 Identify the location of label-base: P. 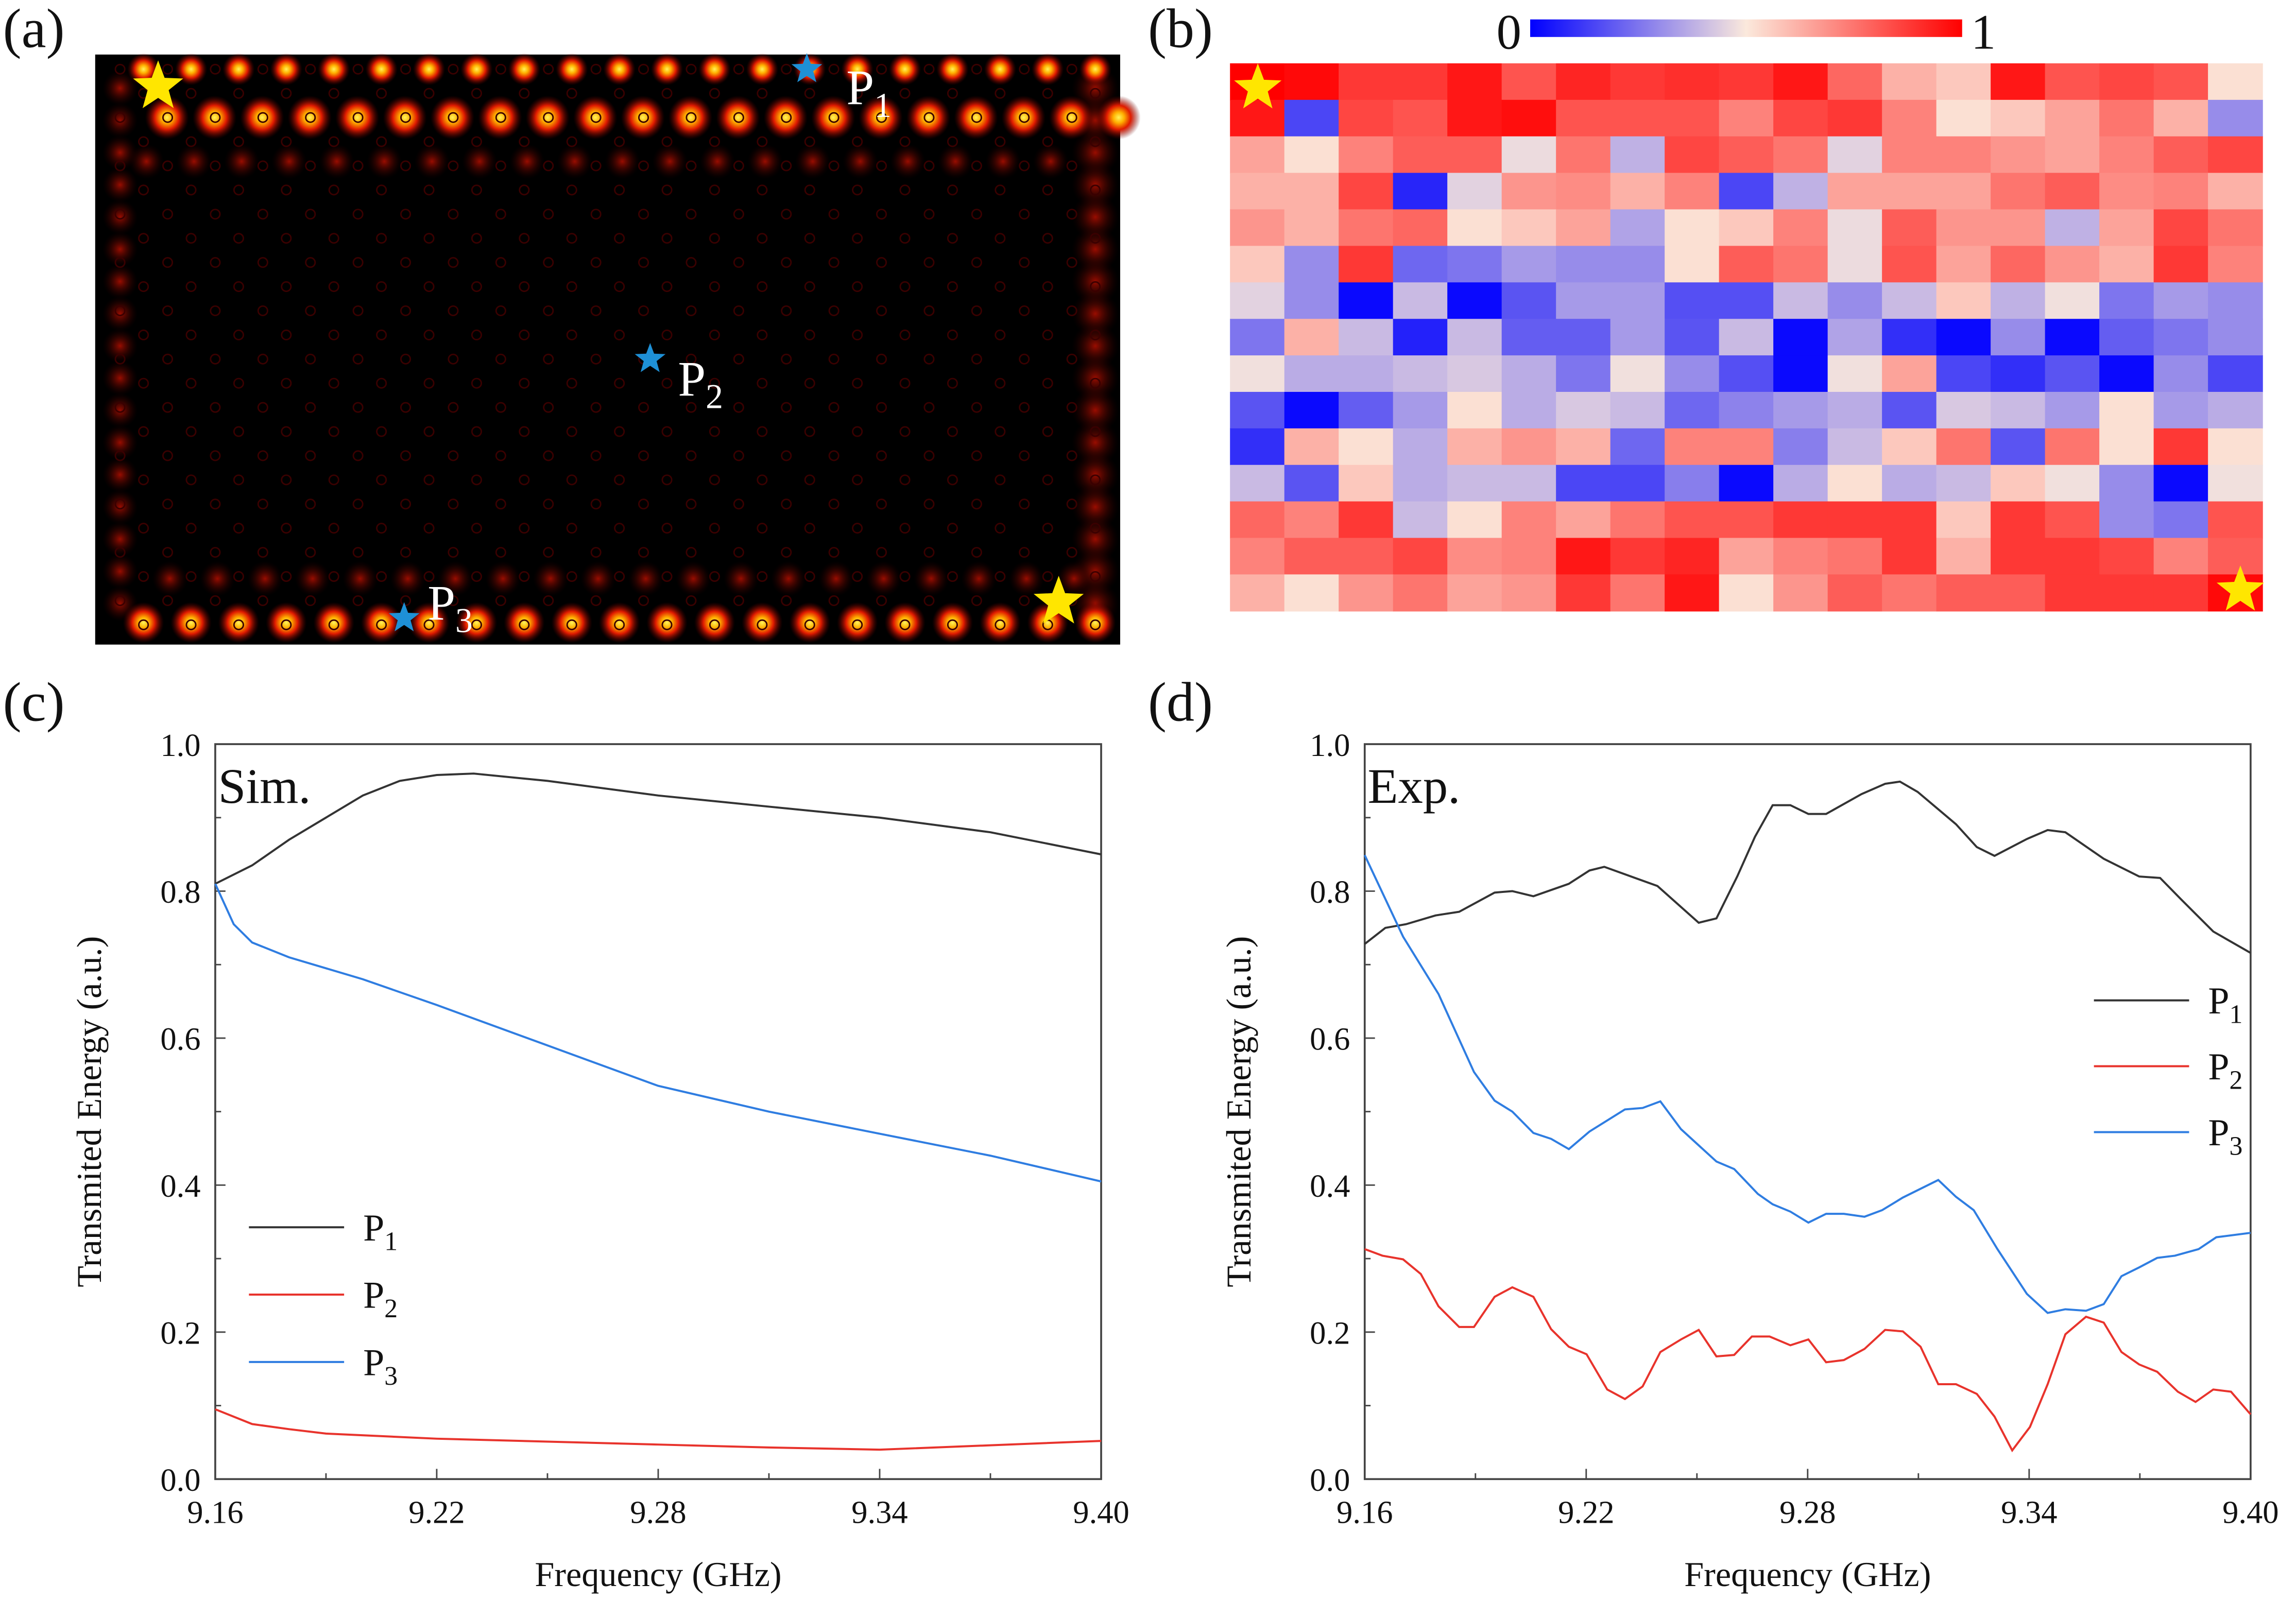
(2218, 1132).